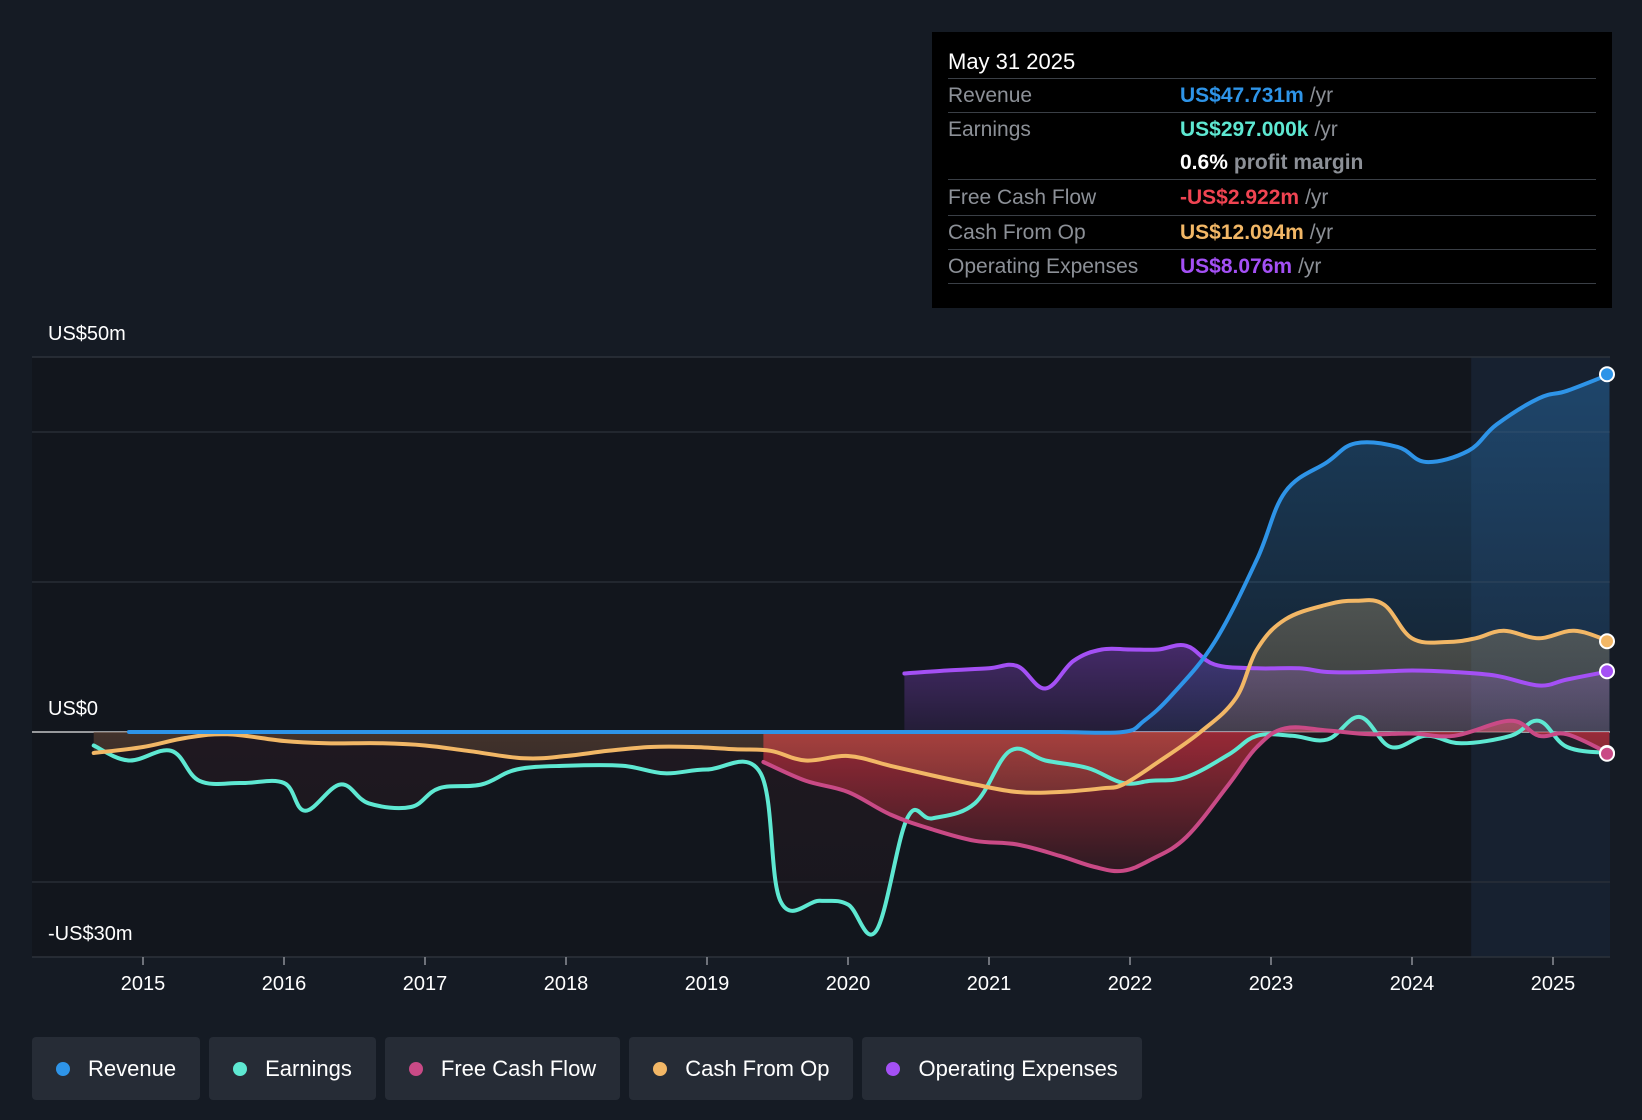 This screenshot has height=1120, width=1642. I want to click on earnings-dot-icon, so click(240, 1068).